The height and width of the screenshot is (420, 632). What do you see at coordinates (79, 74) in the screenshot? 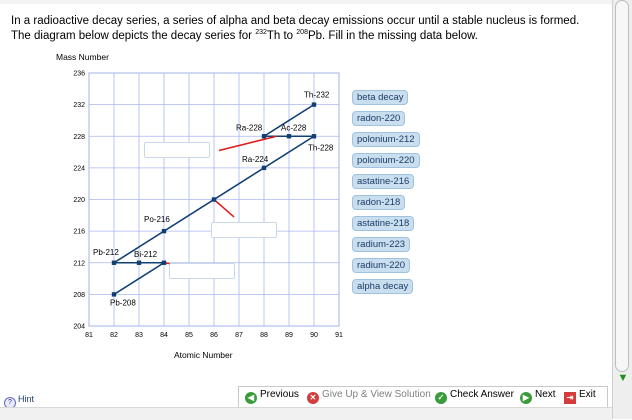
I see `y-tick-label: 236` at bounding box center [79, 74].